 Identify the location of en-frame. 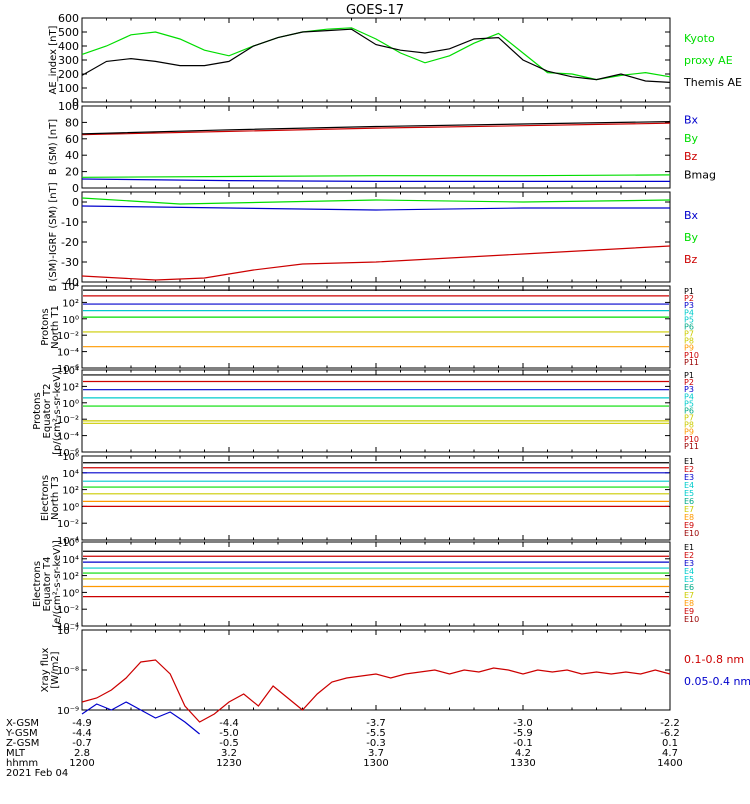
(376, 498).